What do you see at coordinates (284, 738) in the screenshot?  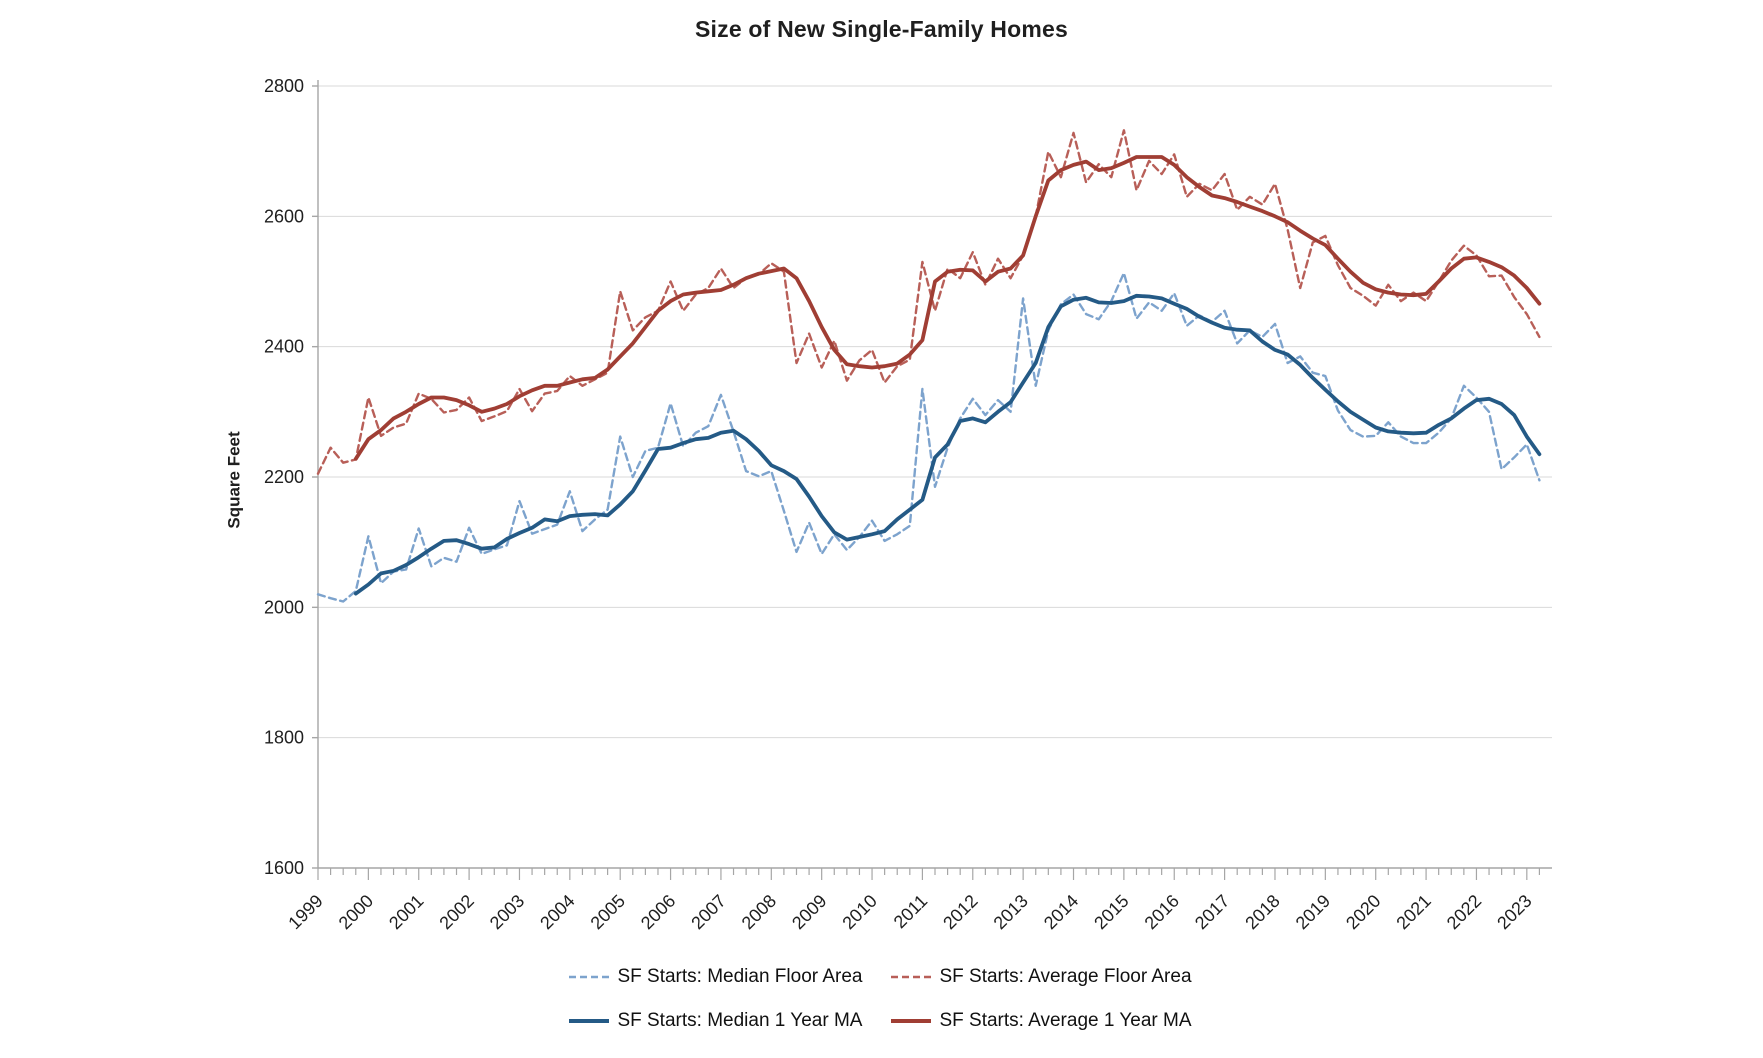 I see `y-tick-label: 1800` at bounding box center [284, 738].